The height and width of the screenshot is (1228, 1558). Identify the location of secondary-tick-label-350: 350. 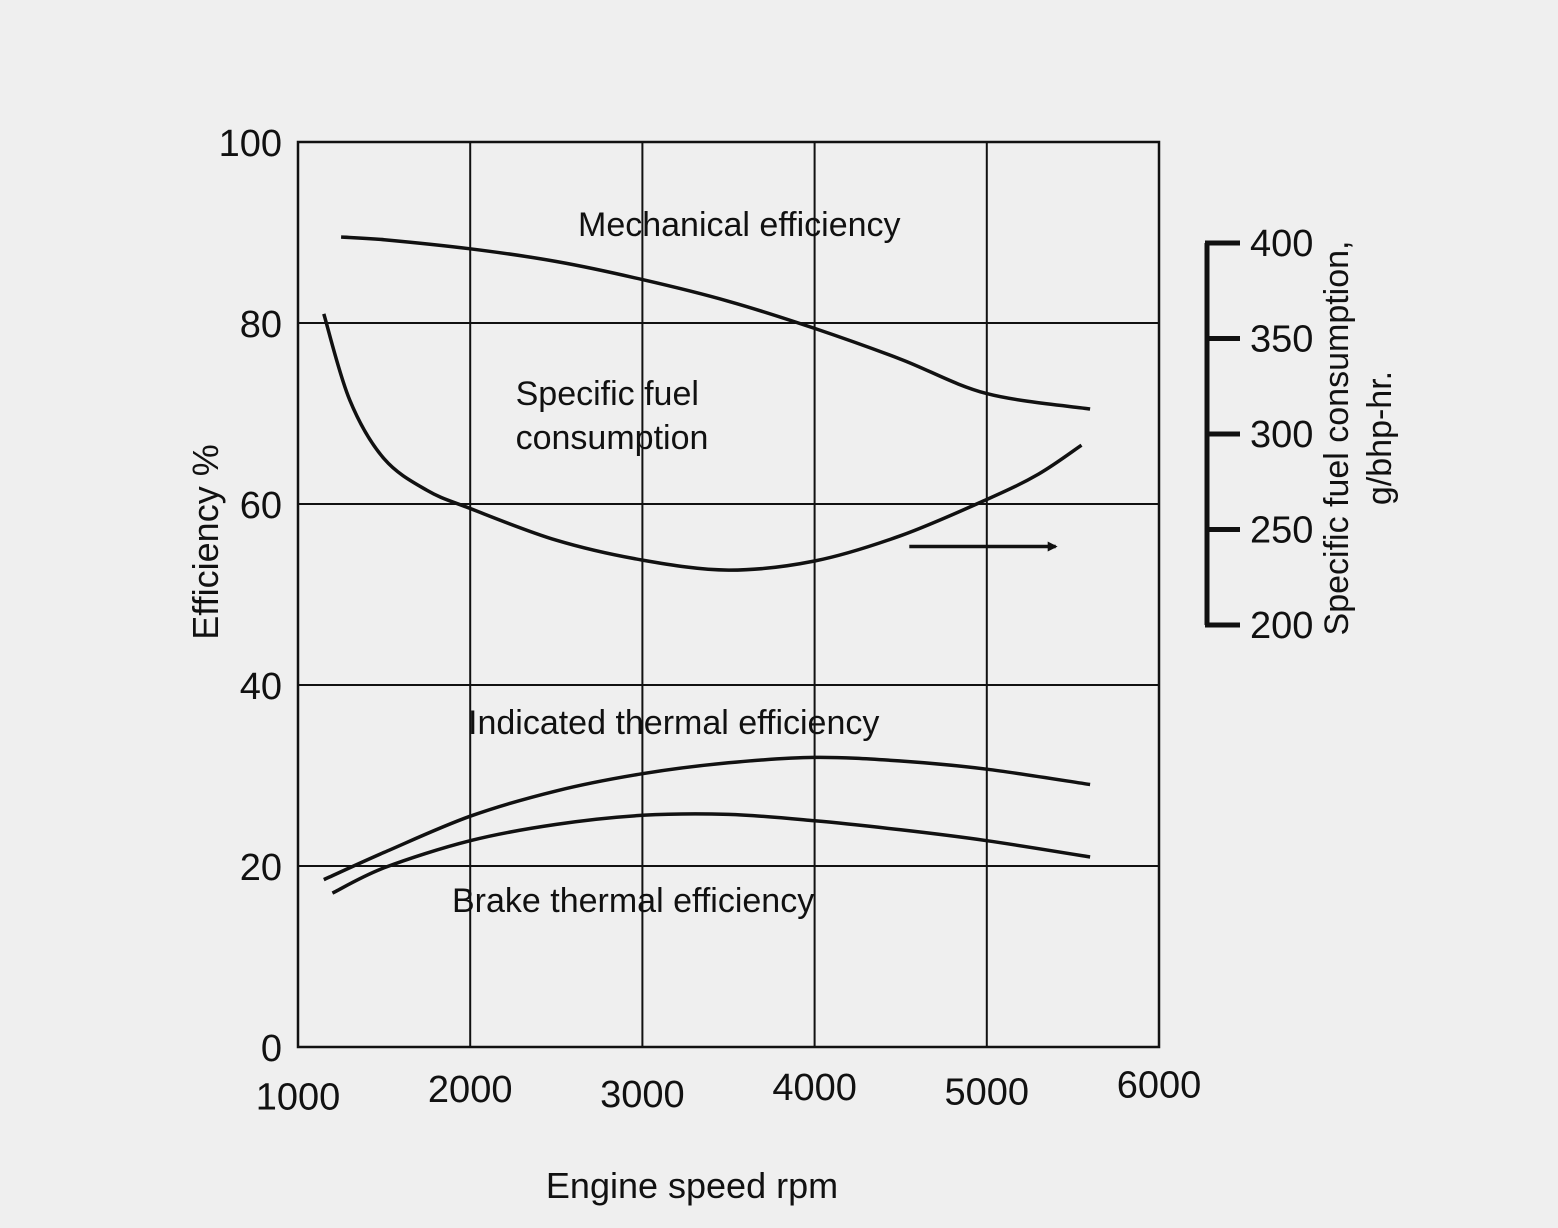
(1281, 340).